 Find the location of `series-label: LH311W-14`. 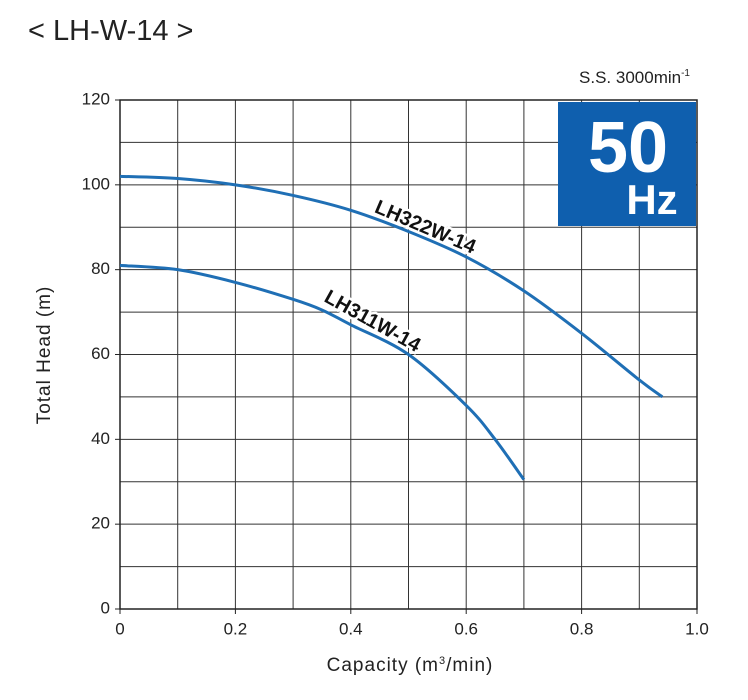

series-label: LH311W-14 is located at coordinates (373, 321).